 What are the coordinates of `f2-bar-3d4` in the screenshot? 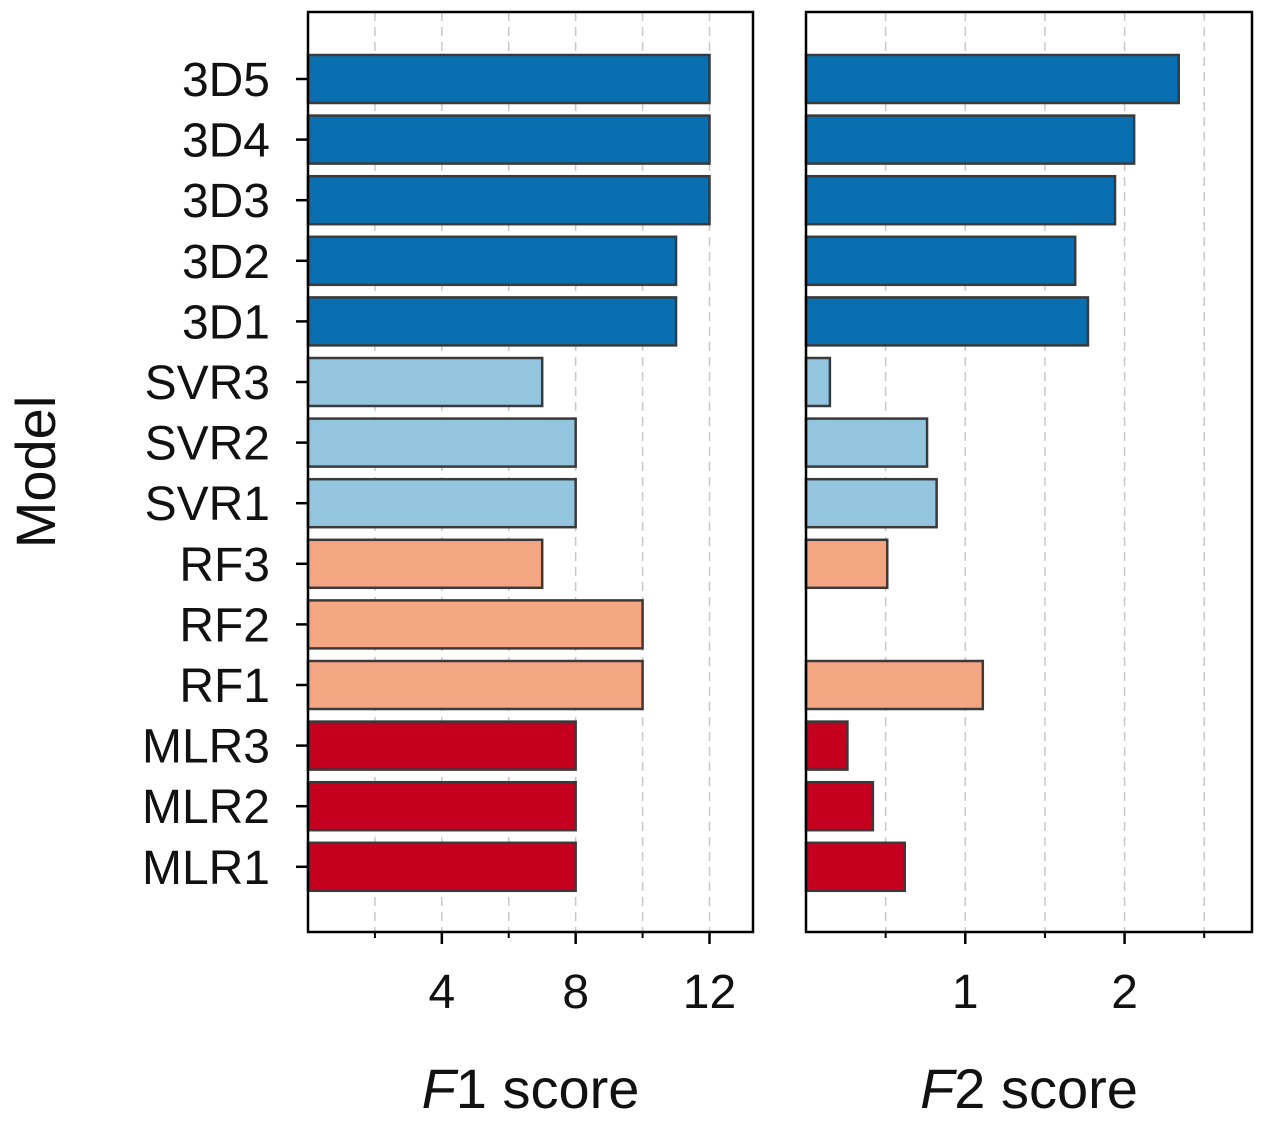 It's located at (970, 139).